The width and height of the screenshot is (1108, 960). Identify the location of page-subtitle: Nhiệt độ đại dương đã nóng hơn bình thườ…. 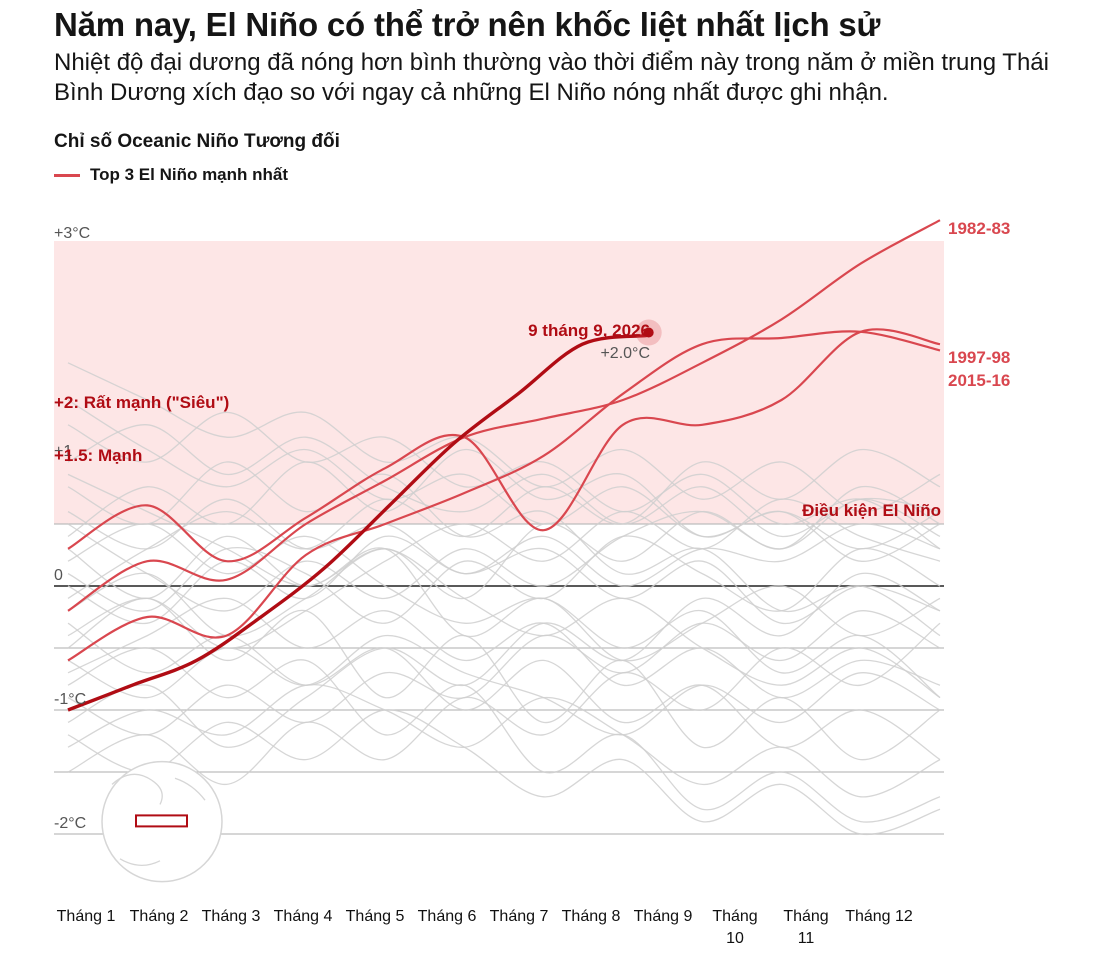
(551, 77).